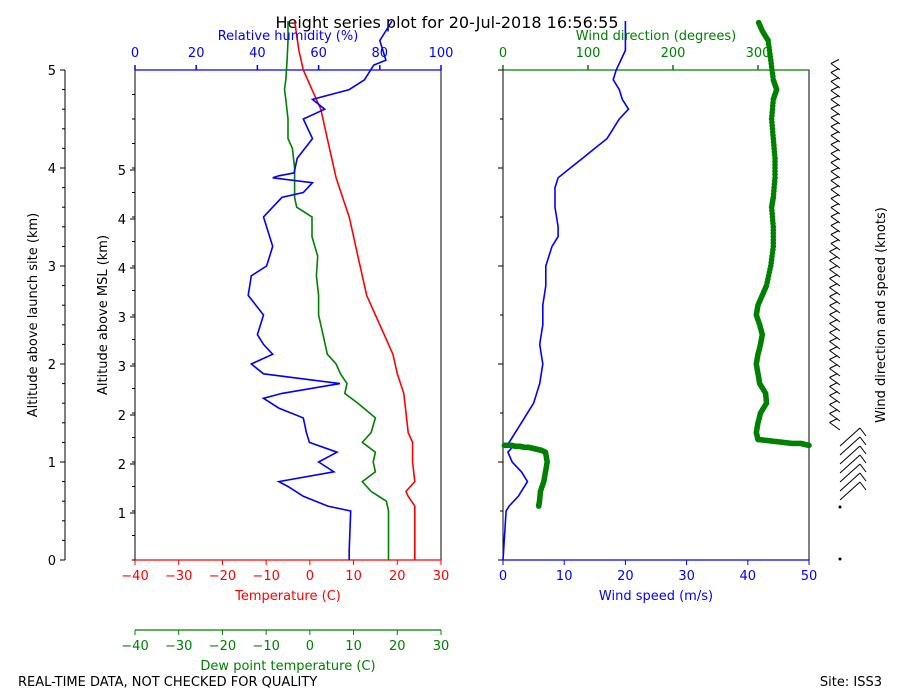  What do you see at coordinates (122, 465) in the screenshot?
I see `msl-altitude-tick-label-1: 2` at bounding box center [122, 465].